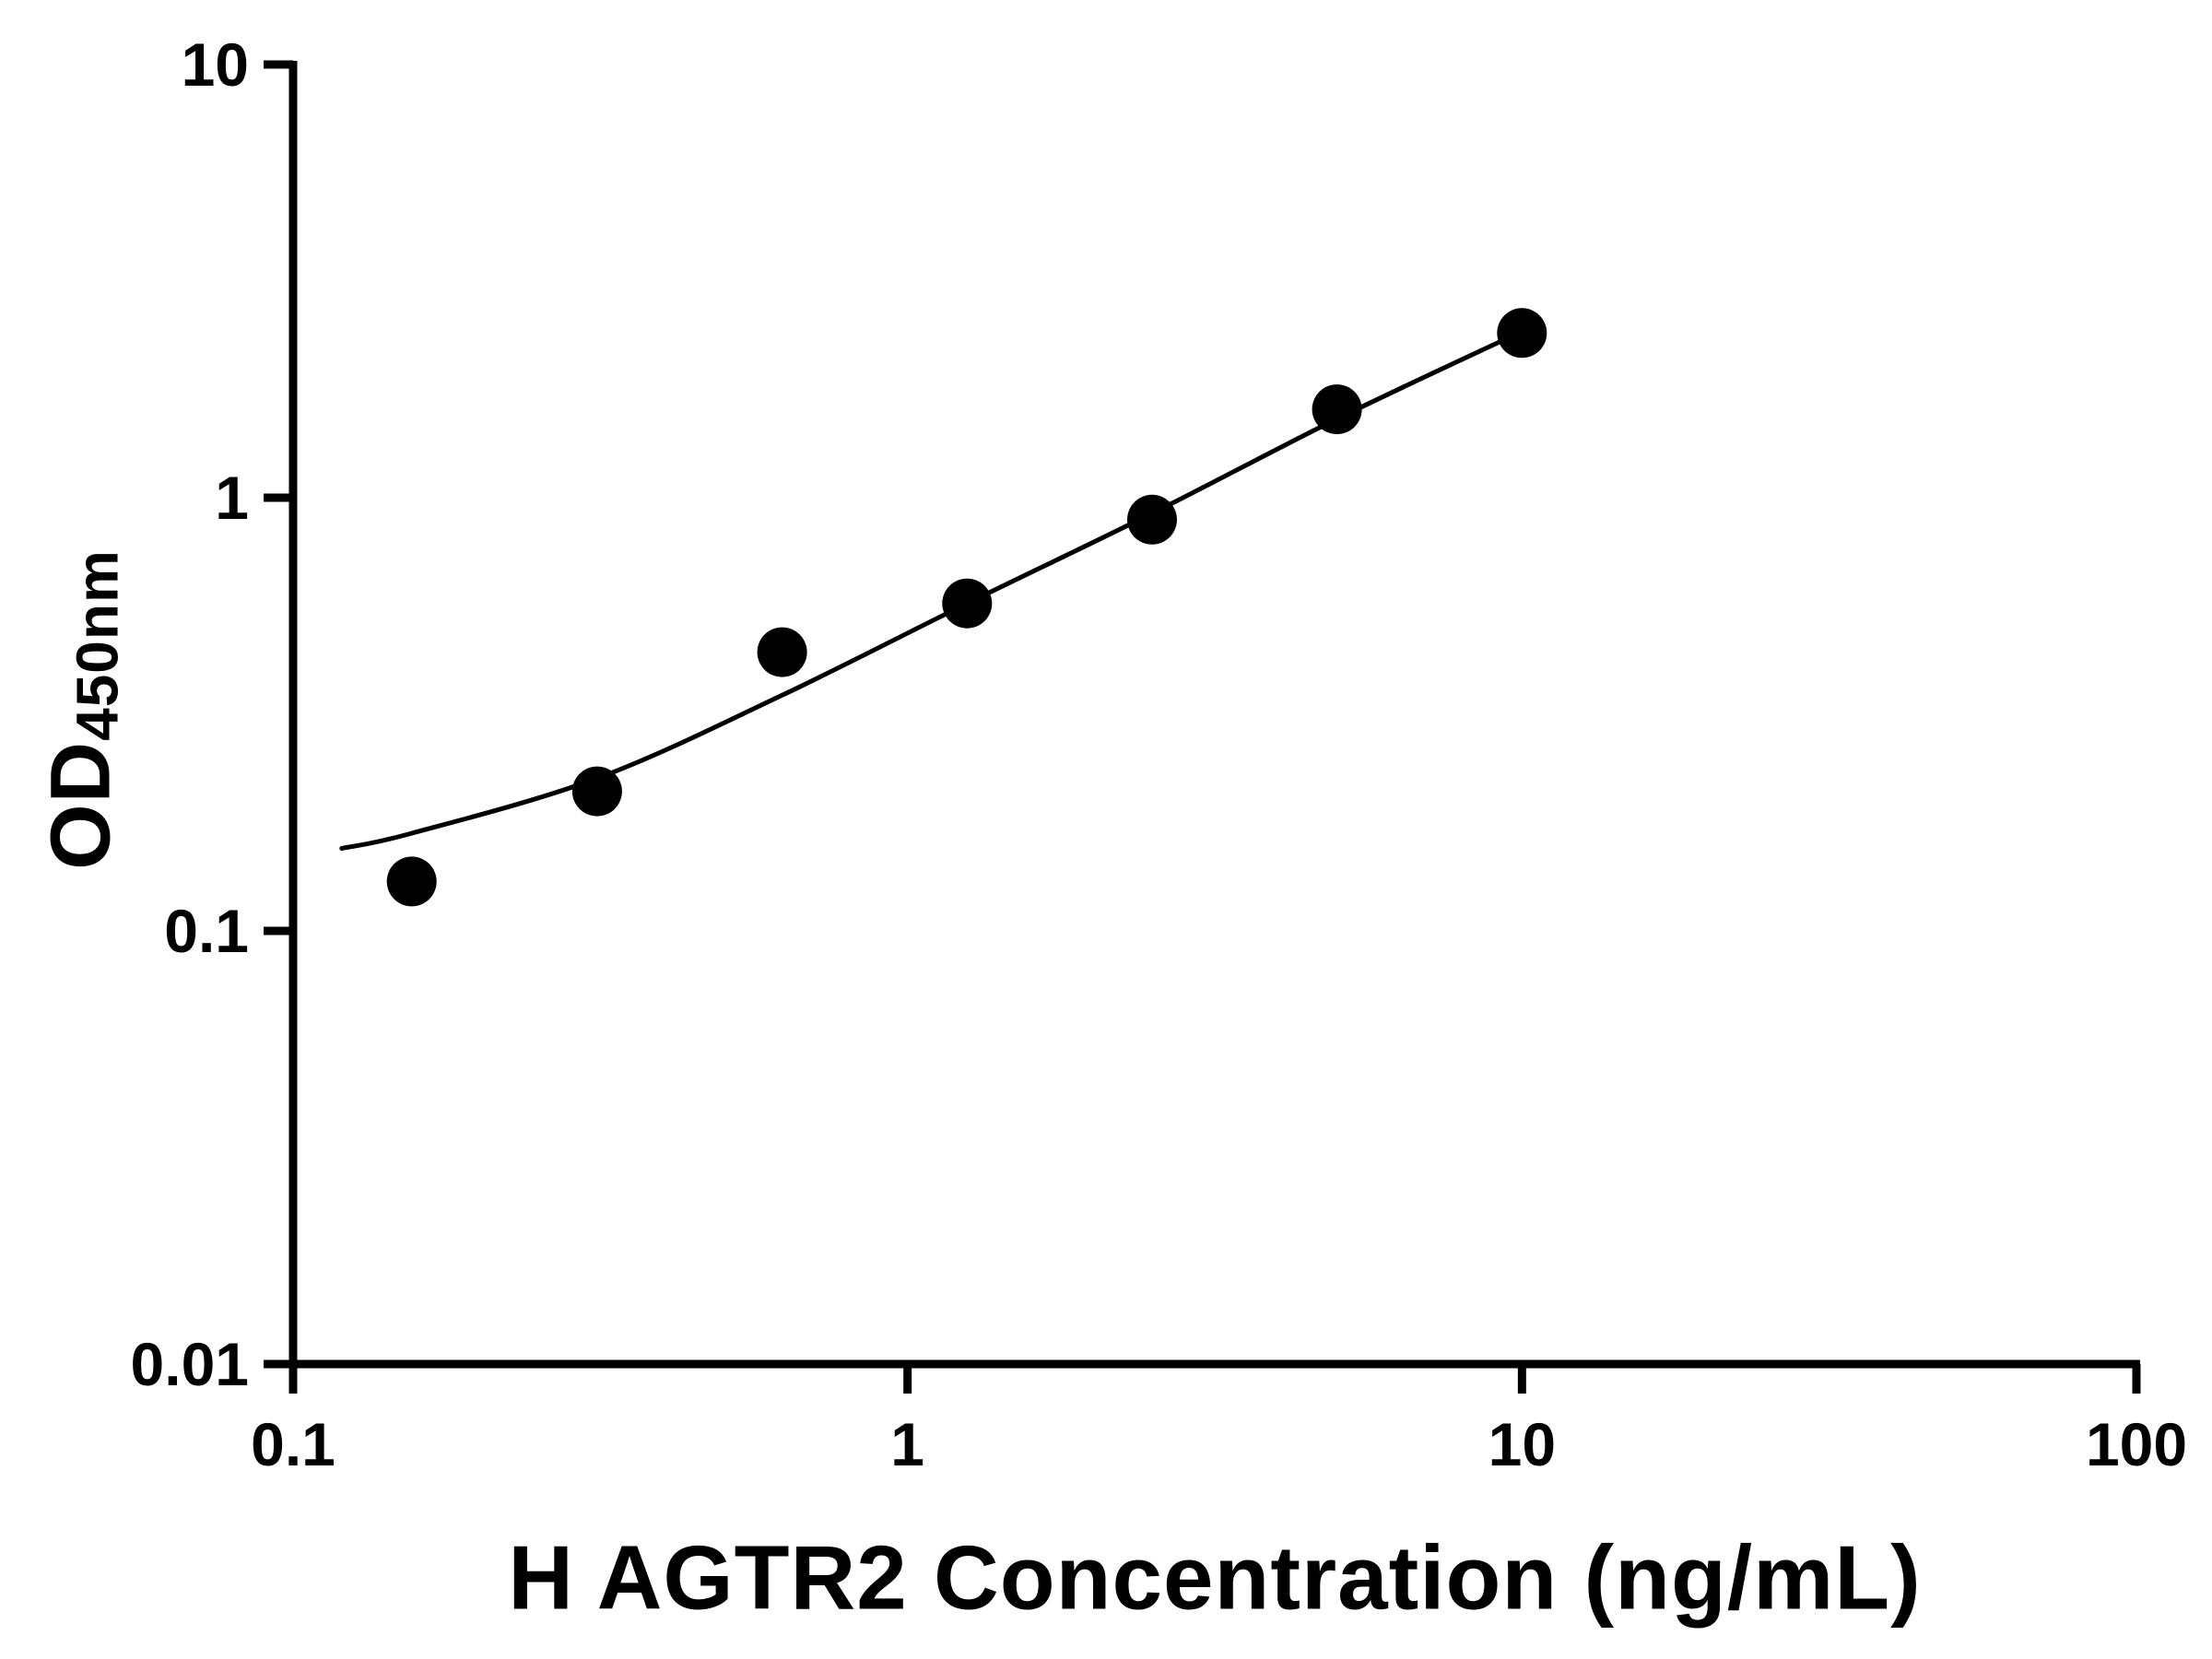  Describe the element at coordinates (80, 805) in the screenshot. I see `y-axis-title-main: OD` at that location.